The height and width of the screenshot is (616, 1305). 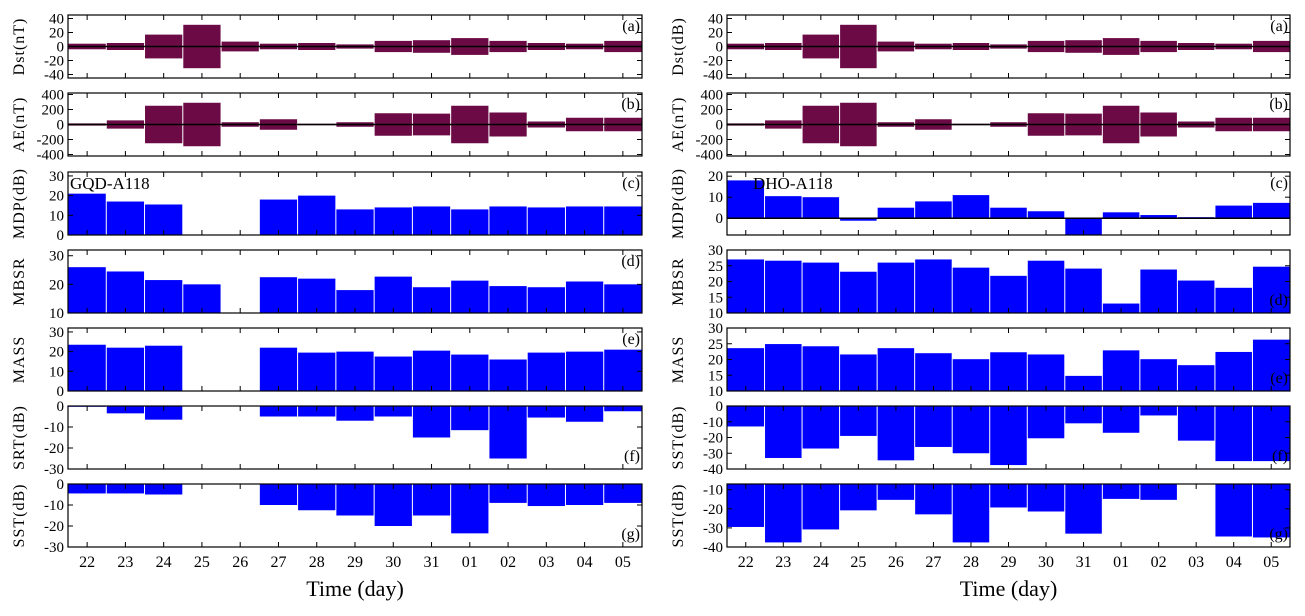 What do you see at coordinates (678, 438) in the screenshot?
I see `y-axis-label: SST(dB)` at bounding box center [678, 438].